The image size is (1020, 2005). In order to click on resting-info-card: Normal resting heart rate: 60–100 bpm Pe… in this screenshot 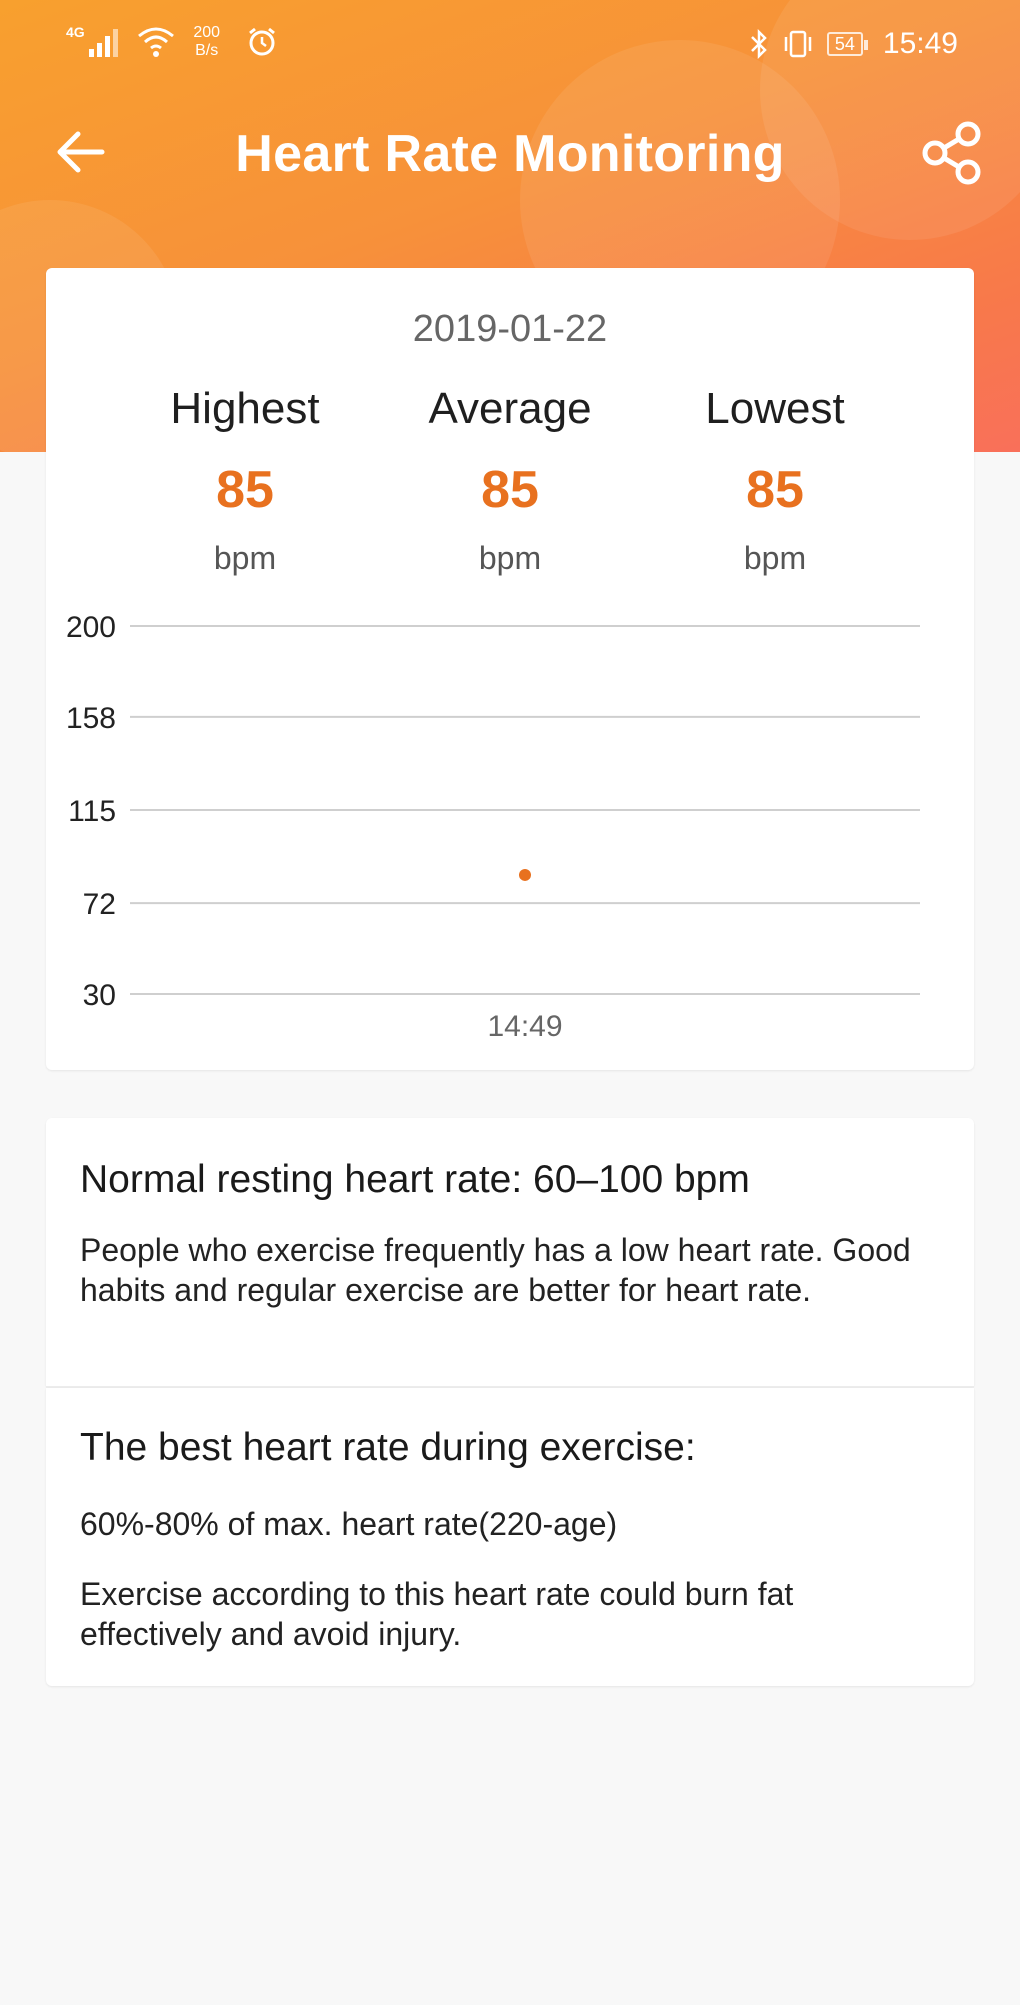, I will do `click(510, 1252)`.